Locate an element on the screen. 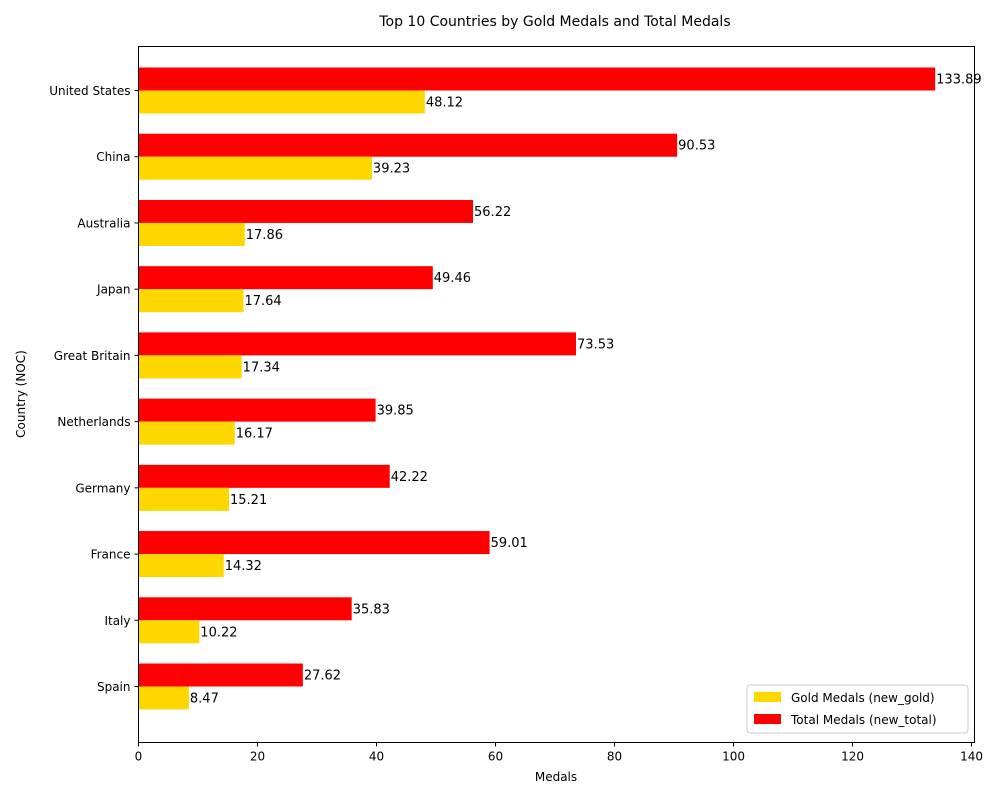  data-label-total-france: 59.01 is located at coordinates (509, 543).